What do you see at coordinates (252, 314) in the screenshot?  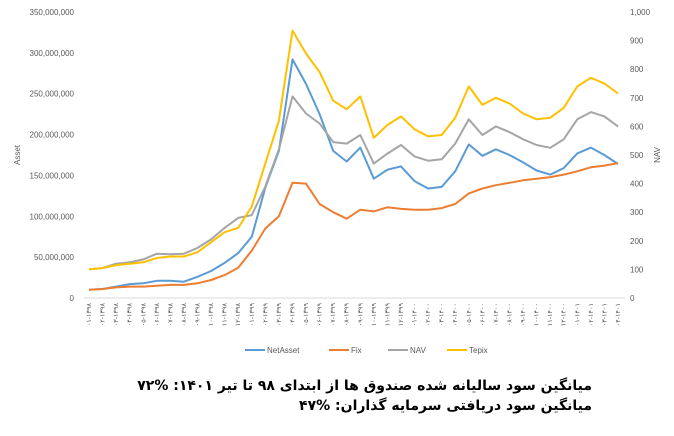 I see `x-axis-tick: ۰۱-۱۳۹۹` at bounding box center [252, 314].